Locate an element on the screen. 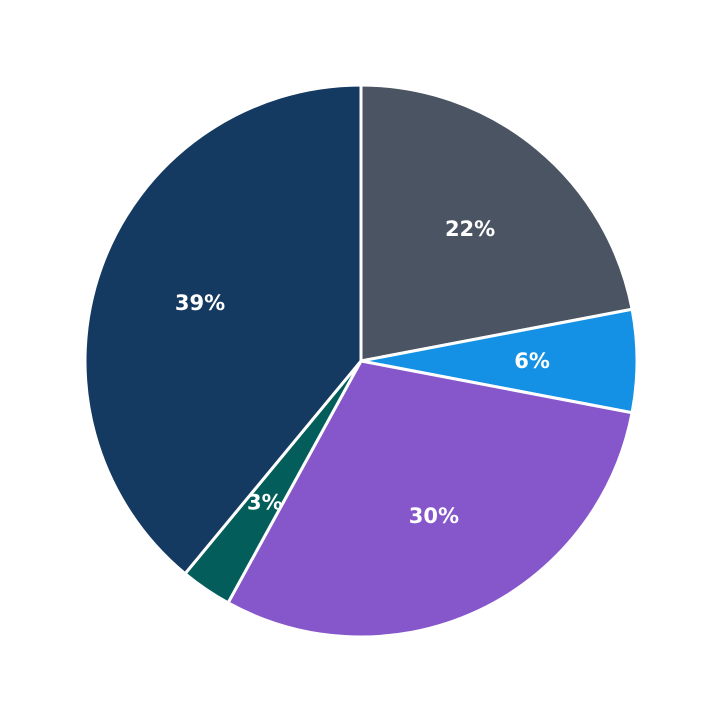 This screenshot has height=723, width=723. slice-label: 30% is located at coordinates (434, 516).